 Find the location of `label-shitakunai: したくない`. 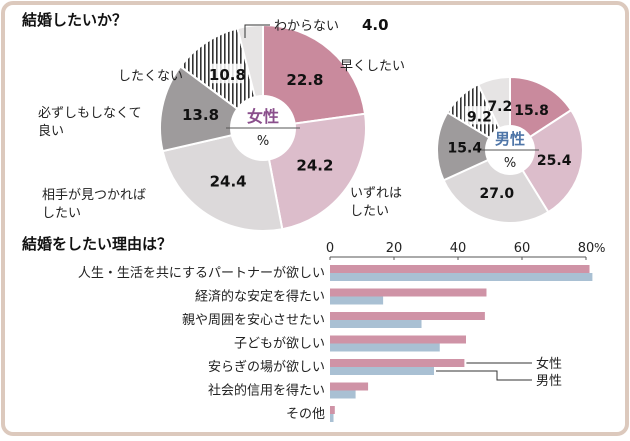

label-shitakunai: したくない is located at coordinates (150, 76).